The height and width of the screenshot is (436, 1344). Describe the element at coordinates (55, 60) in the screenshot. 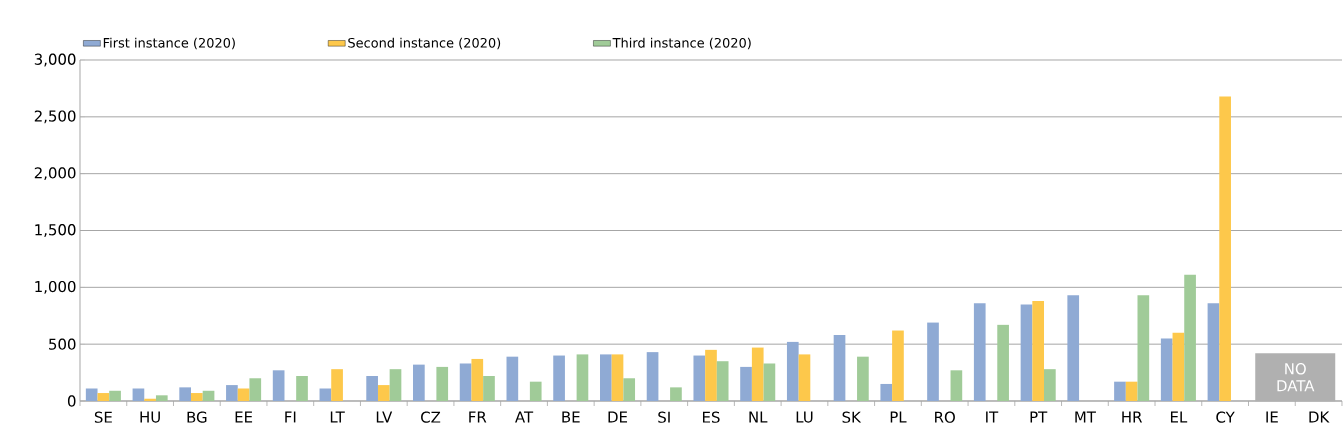

I see `y-tick-label: 3,000` at that location.